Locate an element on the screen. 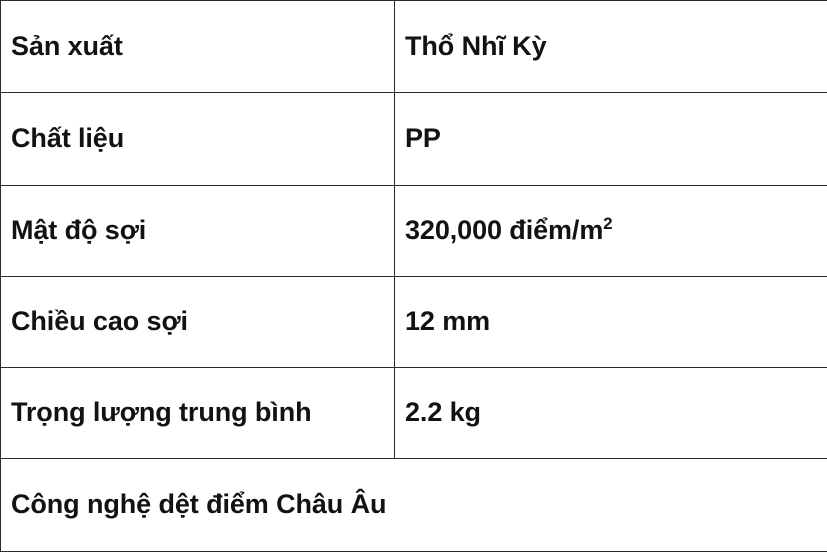 This screenshot has width=827, height=552. spec-value-cell: 320,000 điểm/m2 is located at coordinates (611, 231).